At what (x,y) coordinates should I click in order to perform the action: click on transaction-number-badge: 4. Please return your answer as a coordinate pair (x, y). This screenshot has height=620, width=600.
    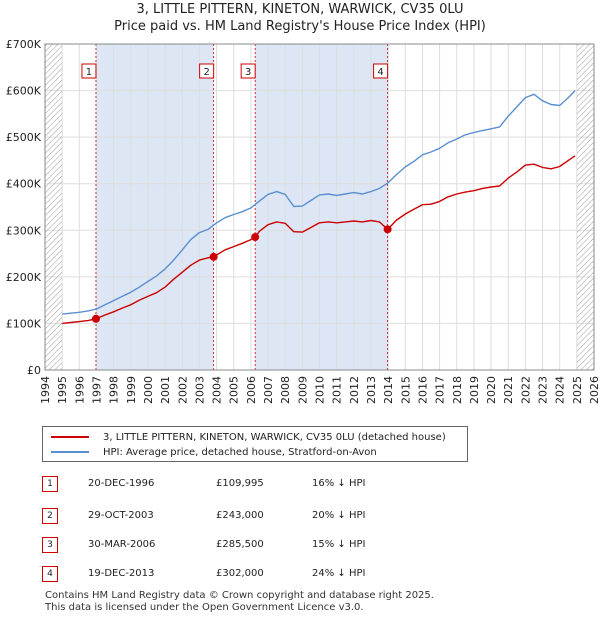
    Looking at the image, I should click on (50, 574).